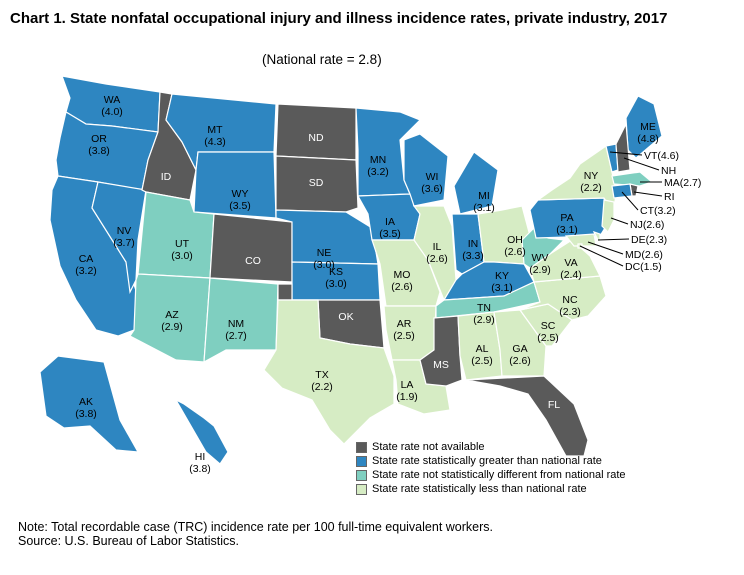 Image resolution: width=744 pixels, height=575 pixels. I want to click on label-co: CO, so click(253, 261).